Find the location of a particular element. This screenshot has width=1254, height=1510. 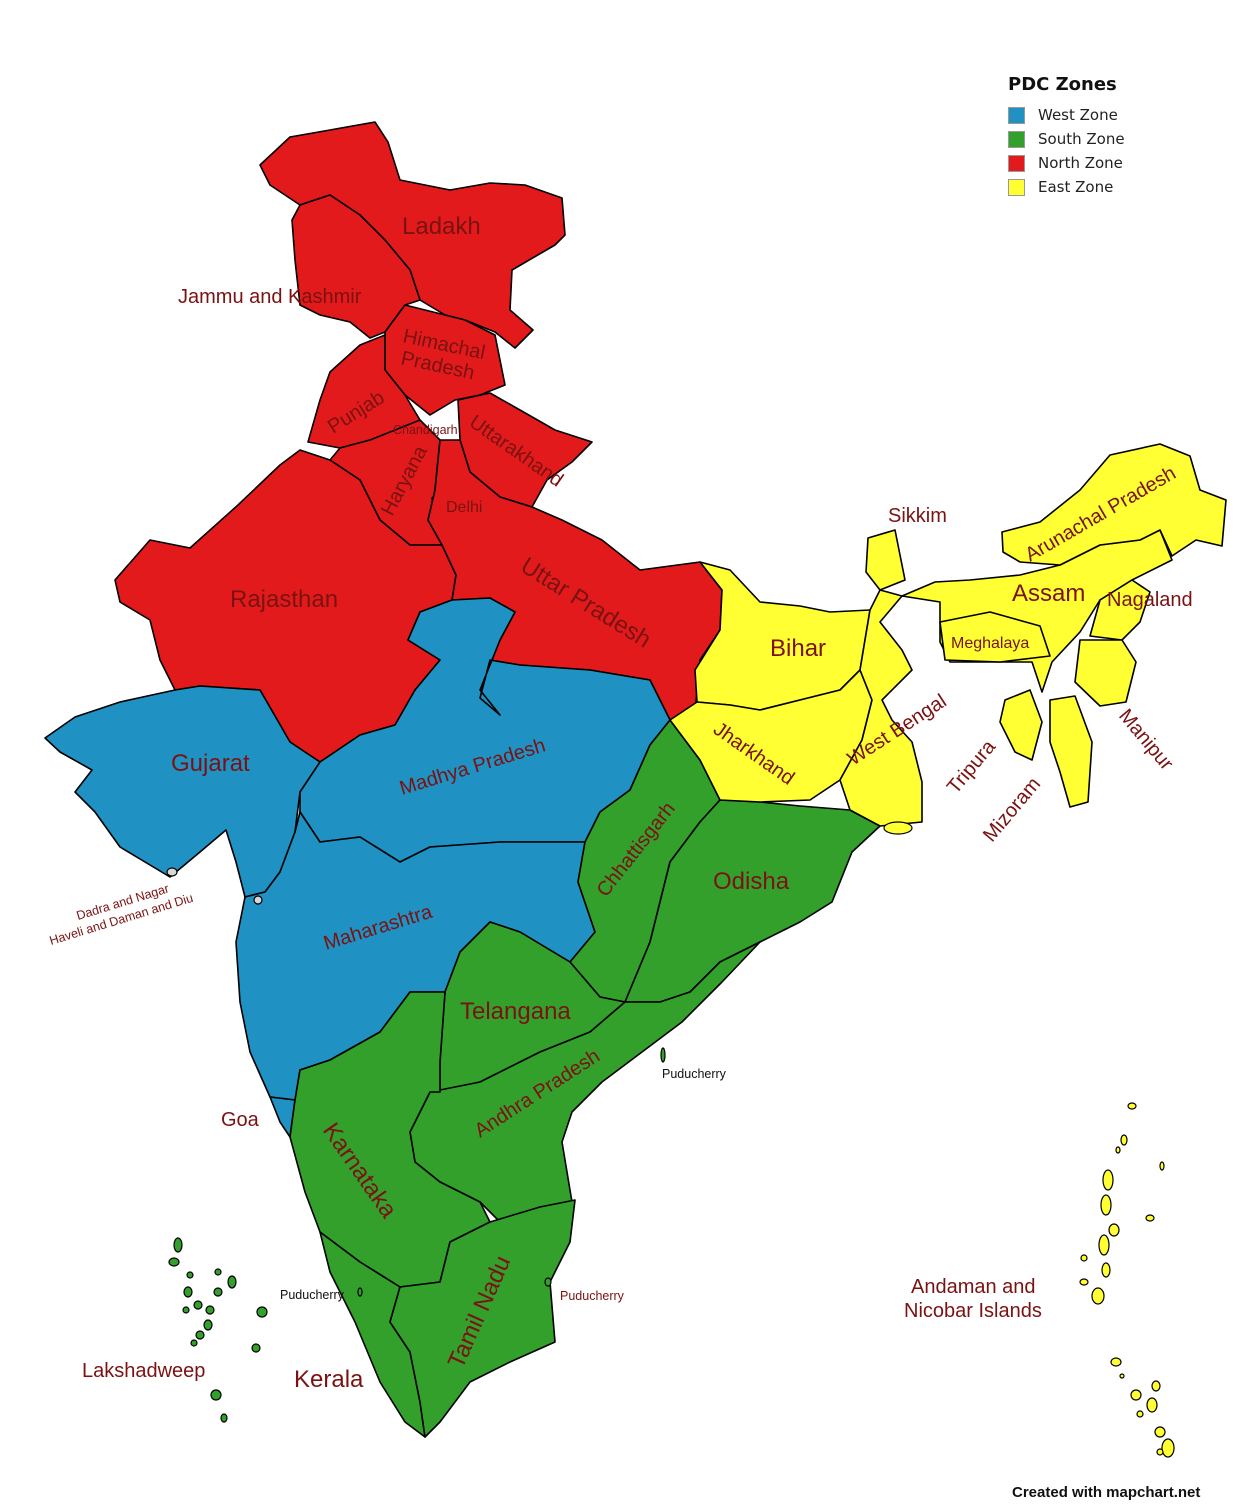

state-manipur is located at coordinates (1105, 673).